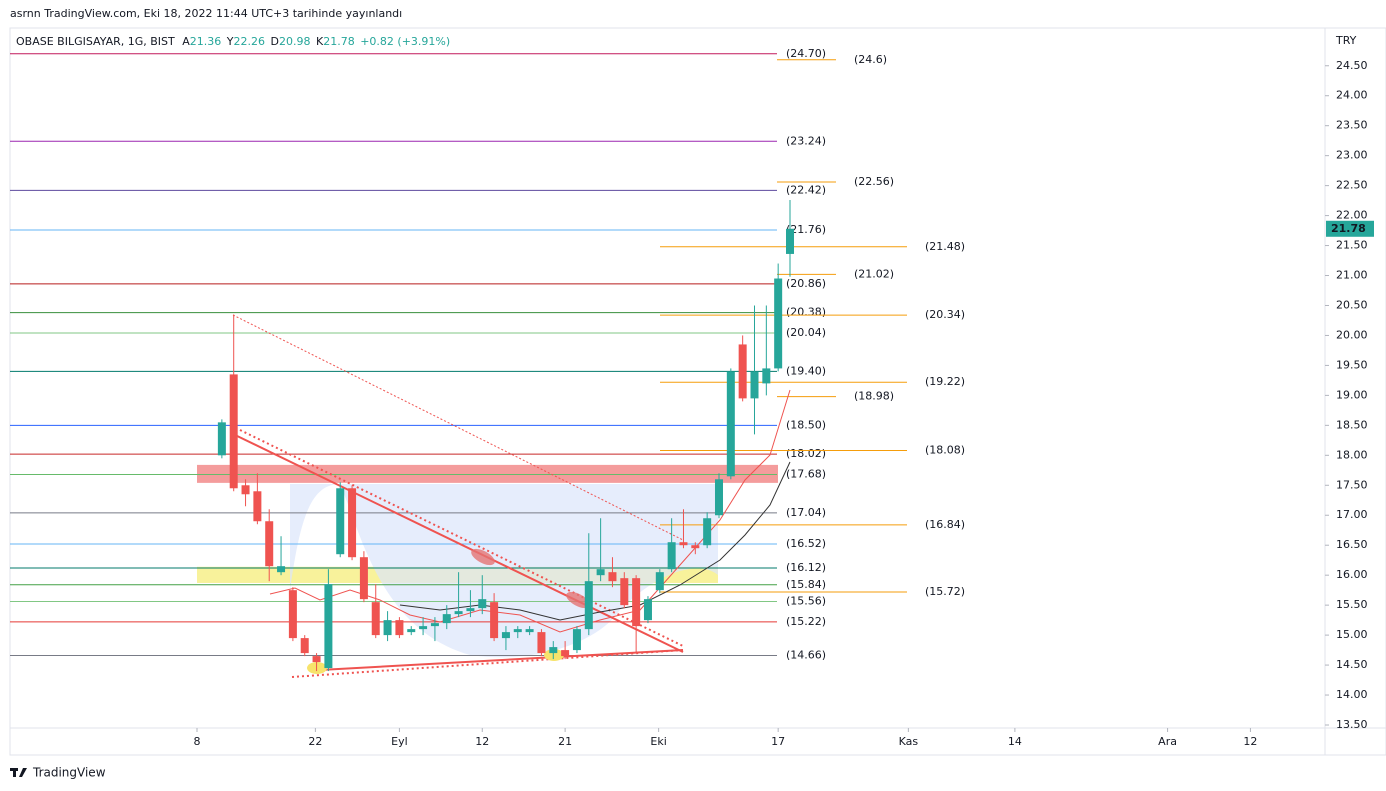 The width and height of the screenshot is (1386, 791). I want to click on level-label: (17.04), so click(806, 512).